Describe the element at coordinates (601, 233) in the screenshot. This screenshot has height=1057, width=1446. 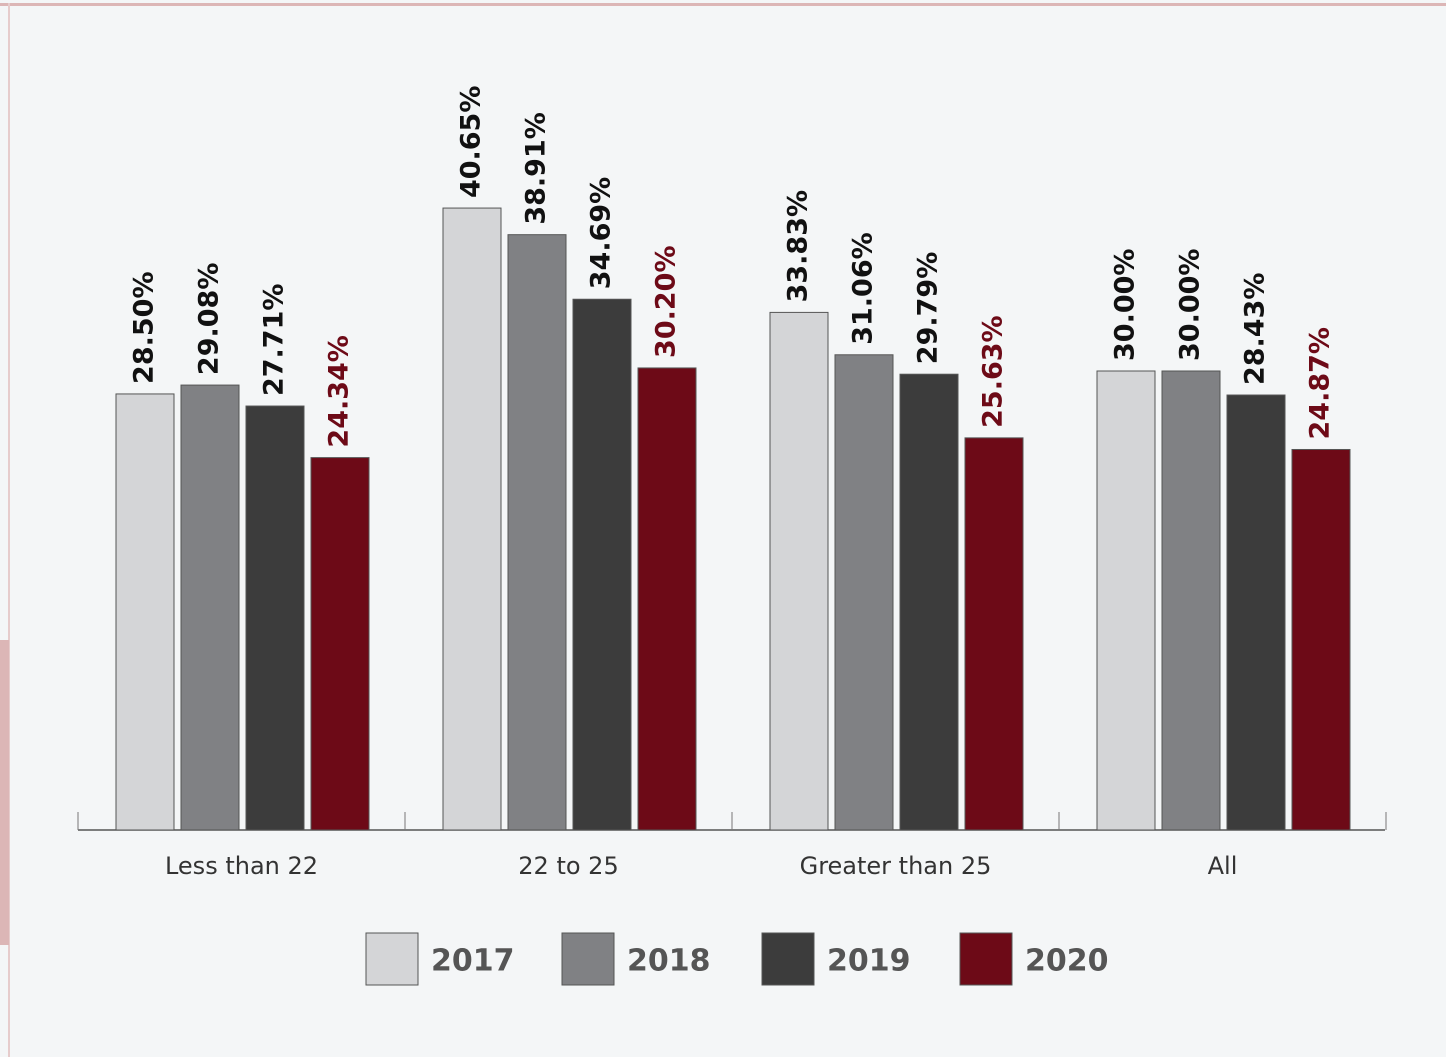
I see `value-label: 34.69%` at that location.